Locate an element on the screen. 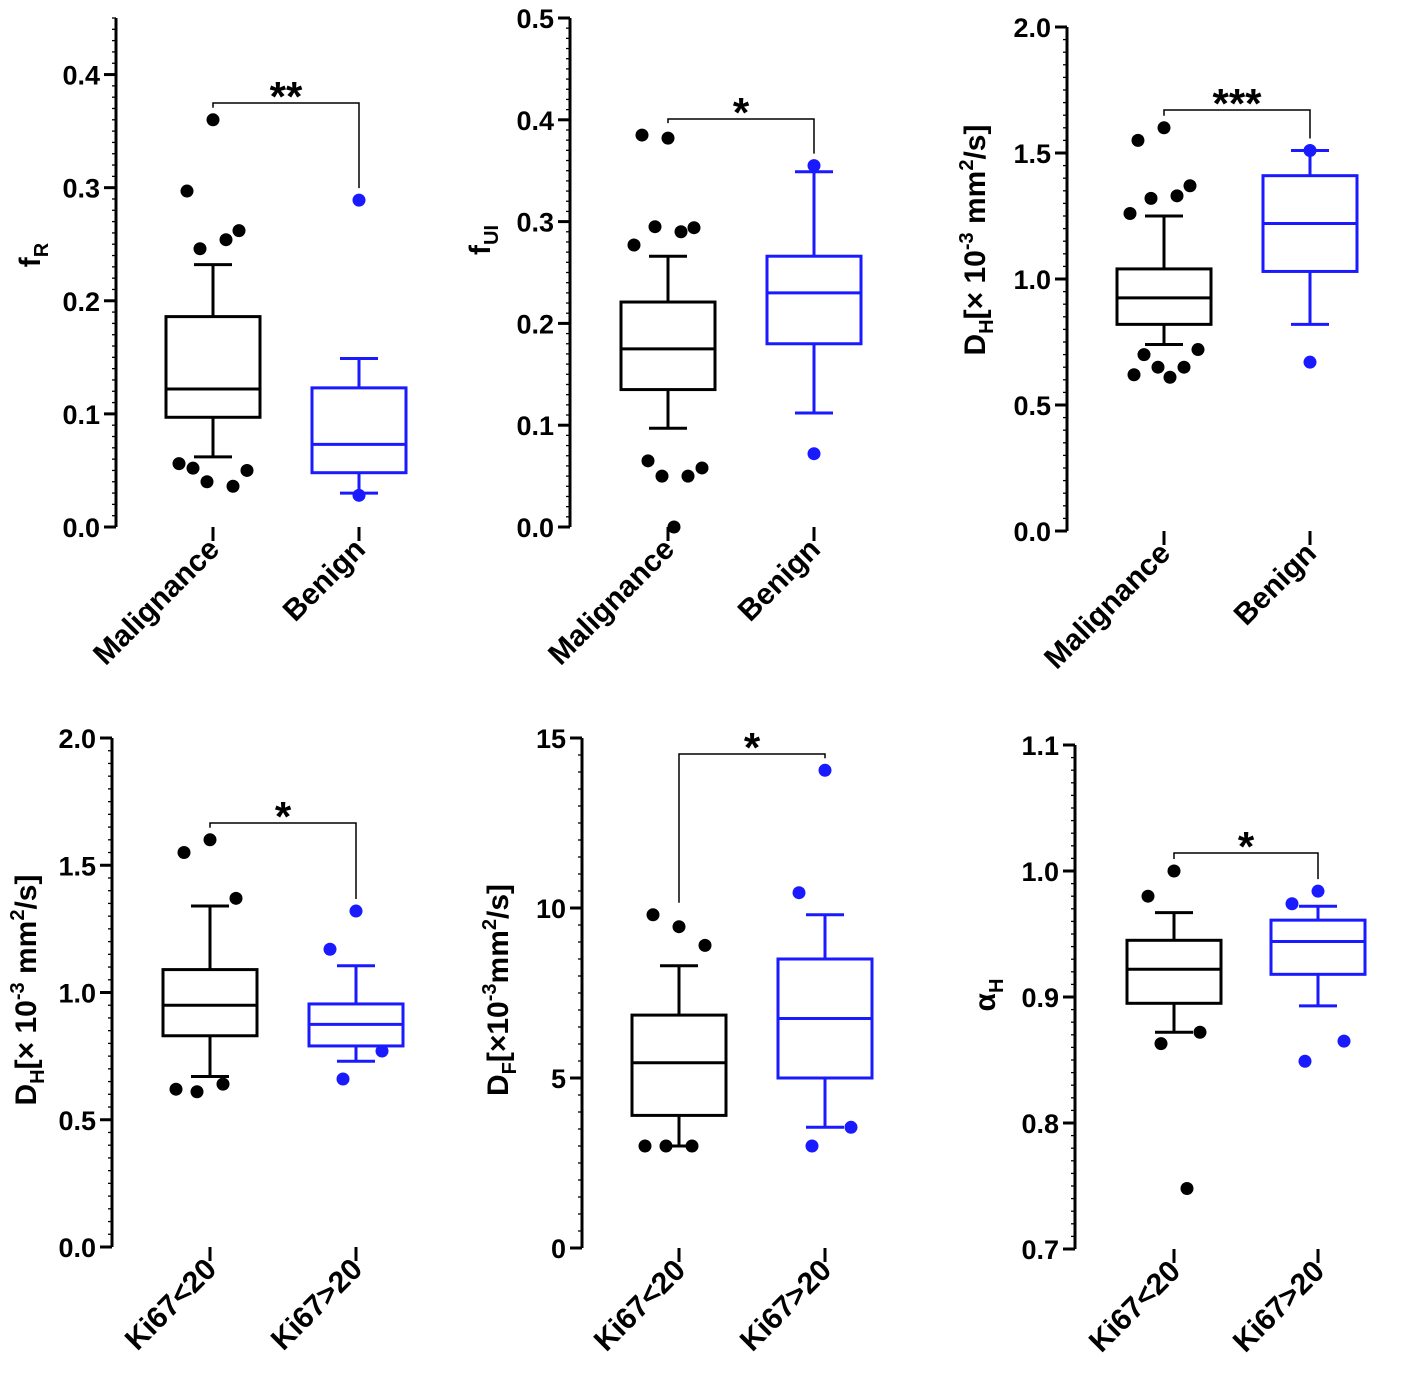 The width and height of the screenshot is (1416, 1388). category-label: Malignance is located at coordinates (156, 602).